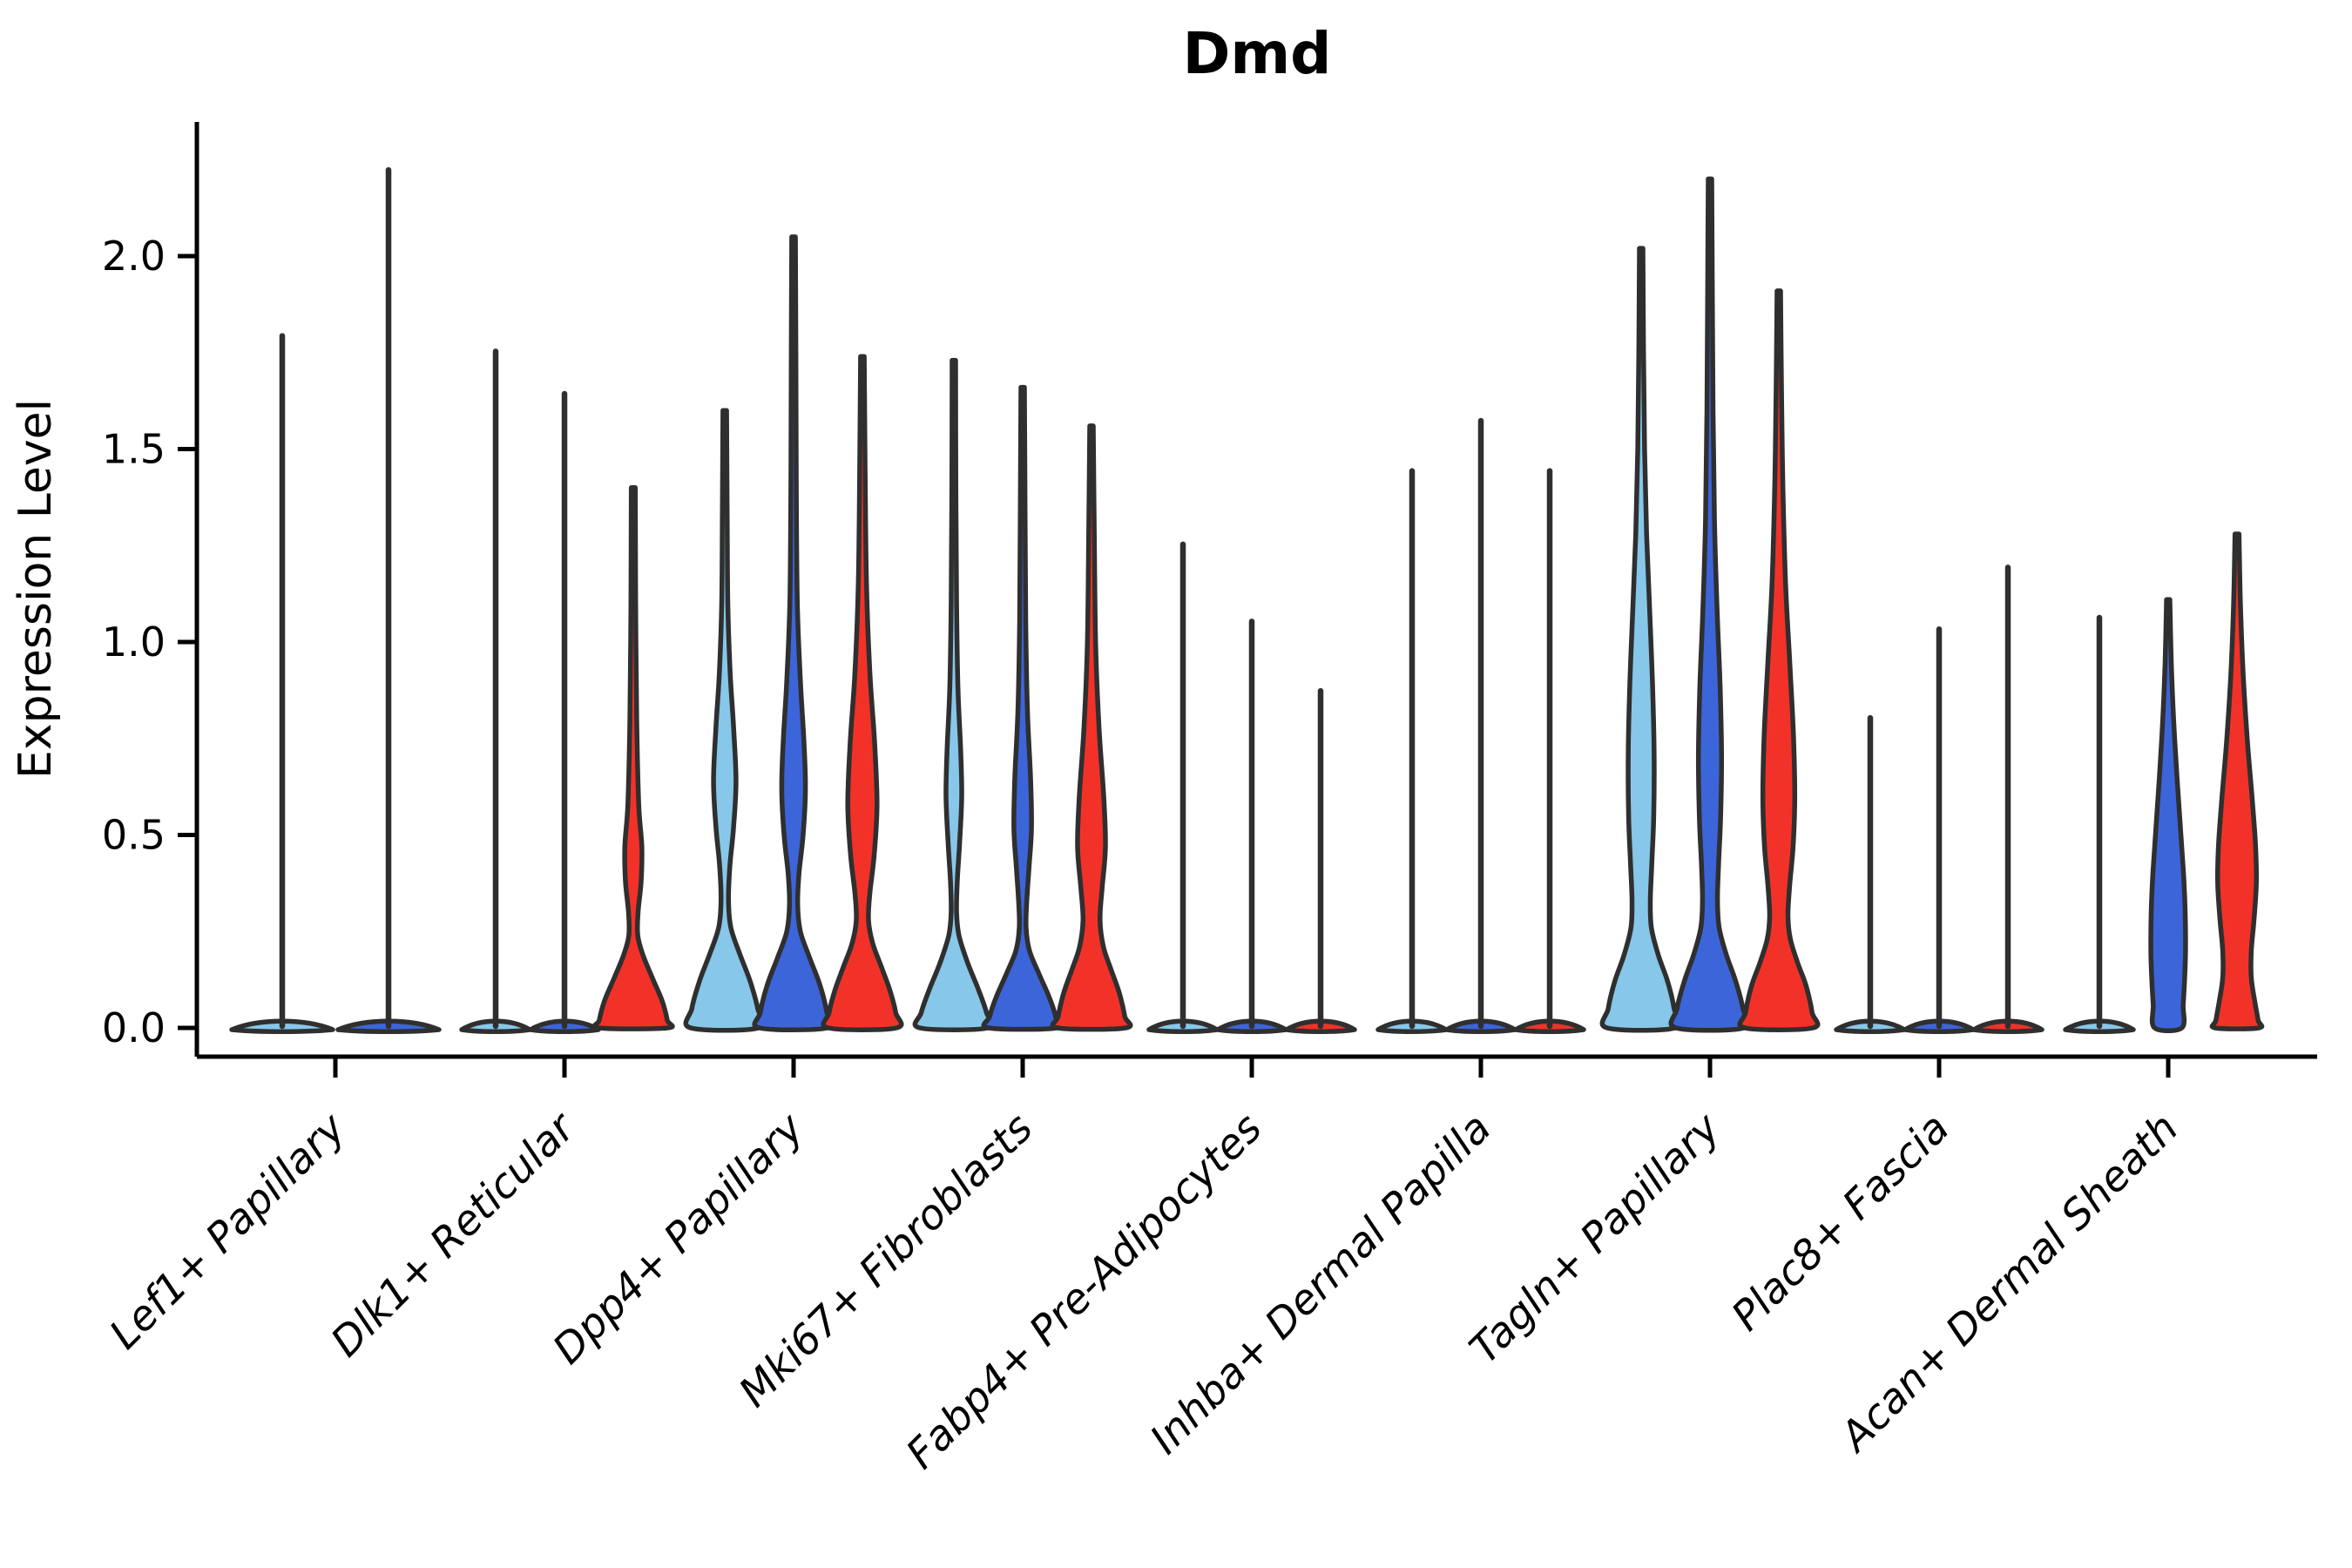  Describe the element at coordinates (134, 835) in the screenshot. I see `y-tick-label: 0.5` at that location.